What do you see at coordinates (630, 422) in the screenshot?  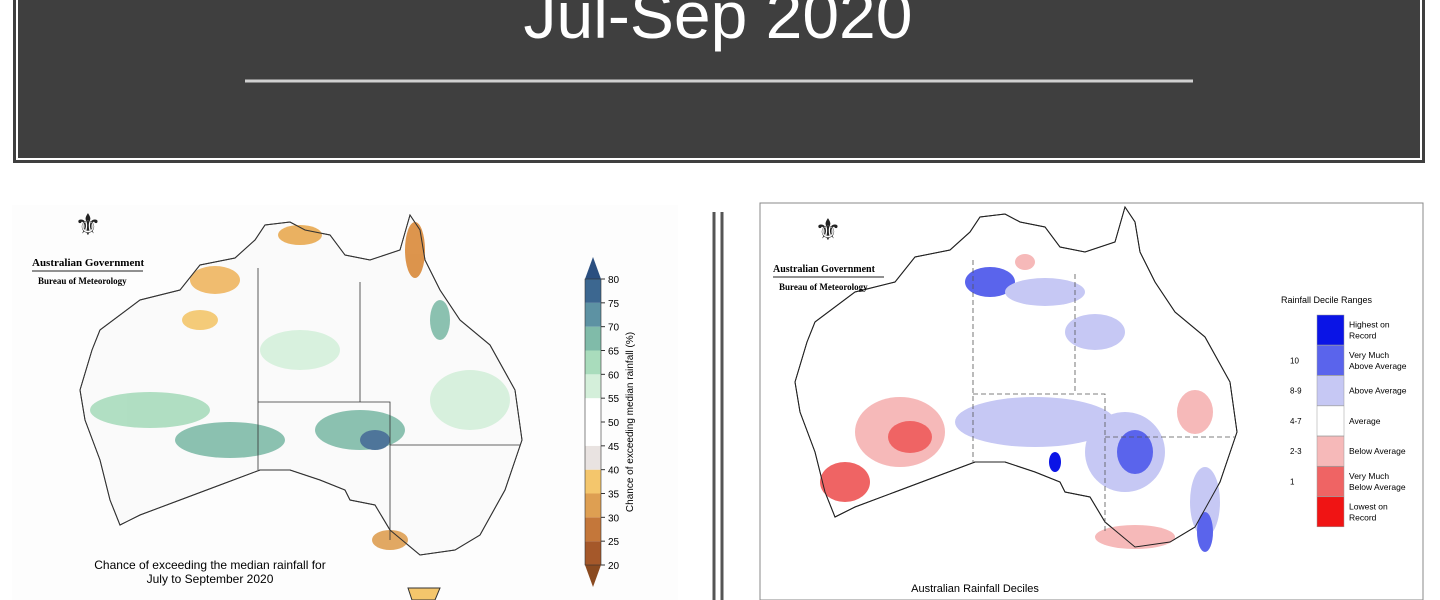 I see `colorbar-label: Chance of exceeding median rainfall (%)` at bounding box center [630, 422].